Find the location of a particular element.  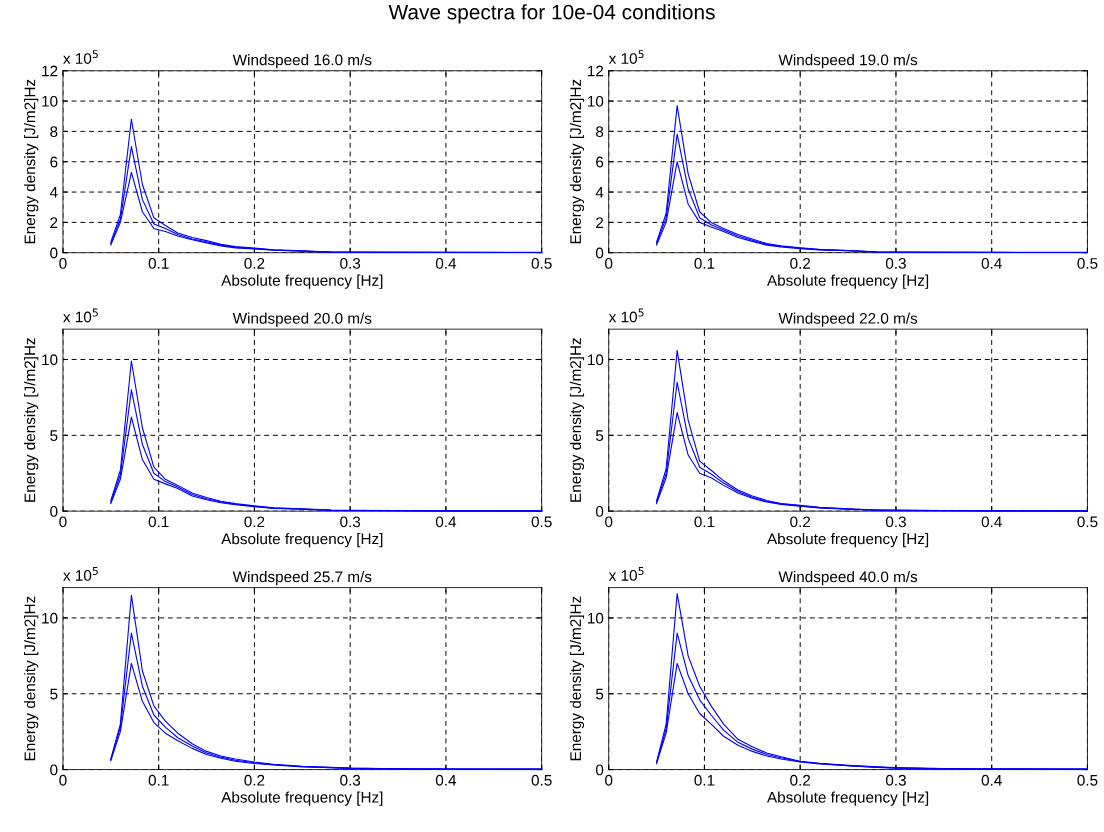

chart-title: Windspeed 40.0 m/s is located at coordinates (848, 578).